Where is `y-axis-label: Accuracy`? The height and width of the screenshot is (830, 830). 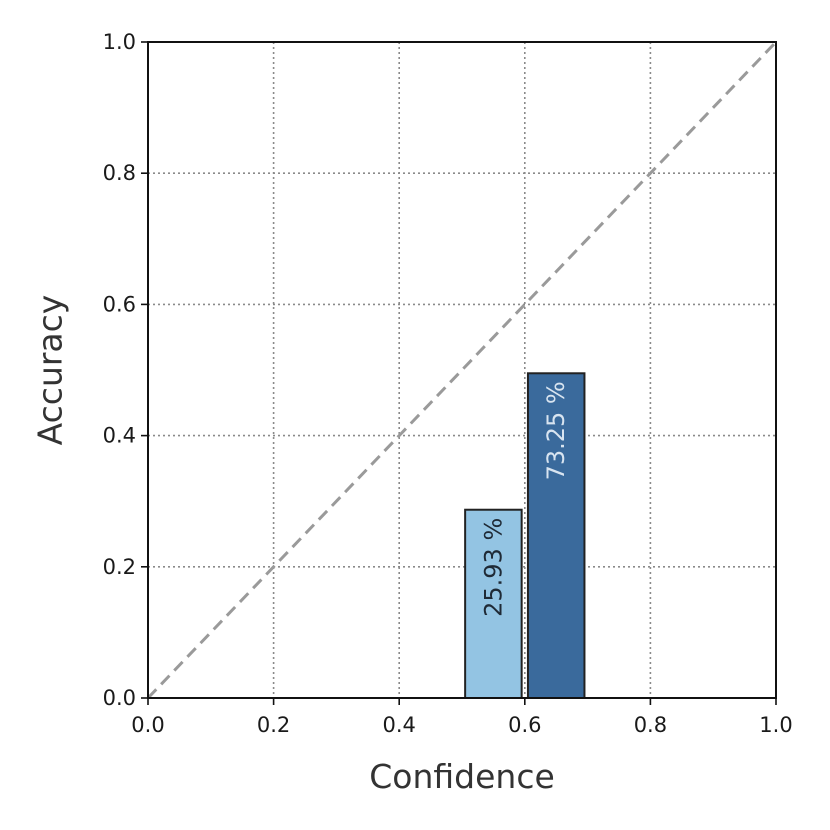
y-axis-label: Accuracy is located at coordinates (50, 370).